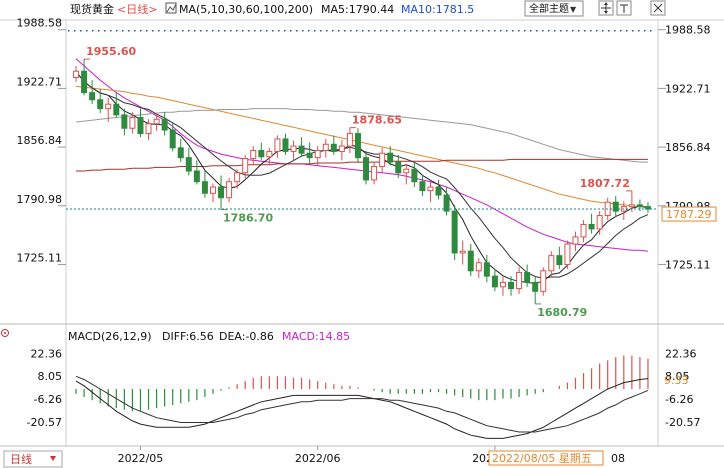 Image resolution: width=724 pixels, height=468 pixels. I want to click on macd-ticks-left: 22.36 8.05 -6.26 -20.57, so click(44, 387).